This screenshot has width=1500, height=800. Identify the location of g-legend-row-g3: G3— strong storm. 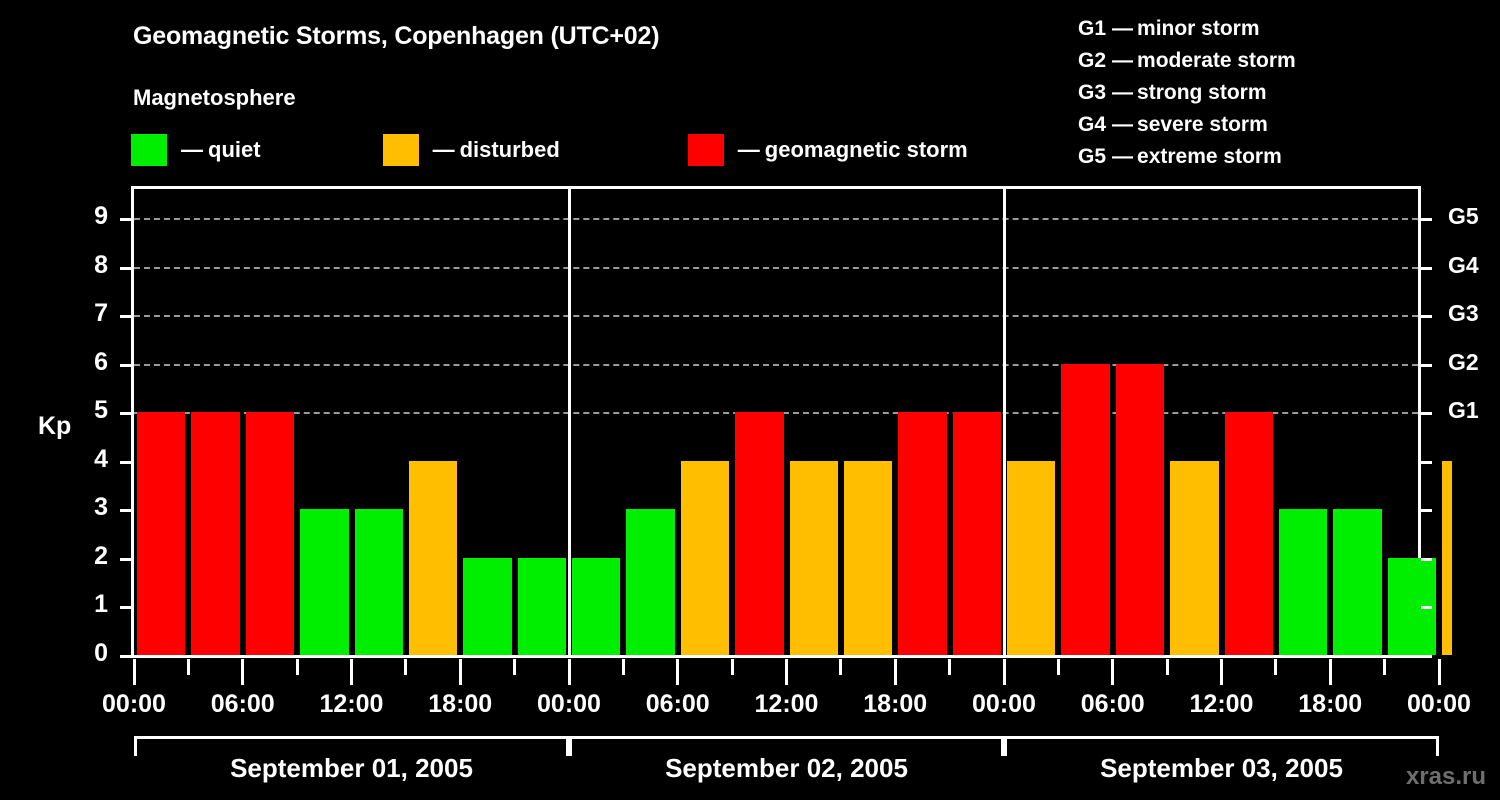
(1187, 93).